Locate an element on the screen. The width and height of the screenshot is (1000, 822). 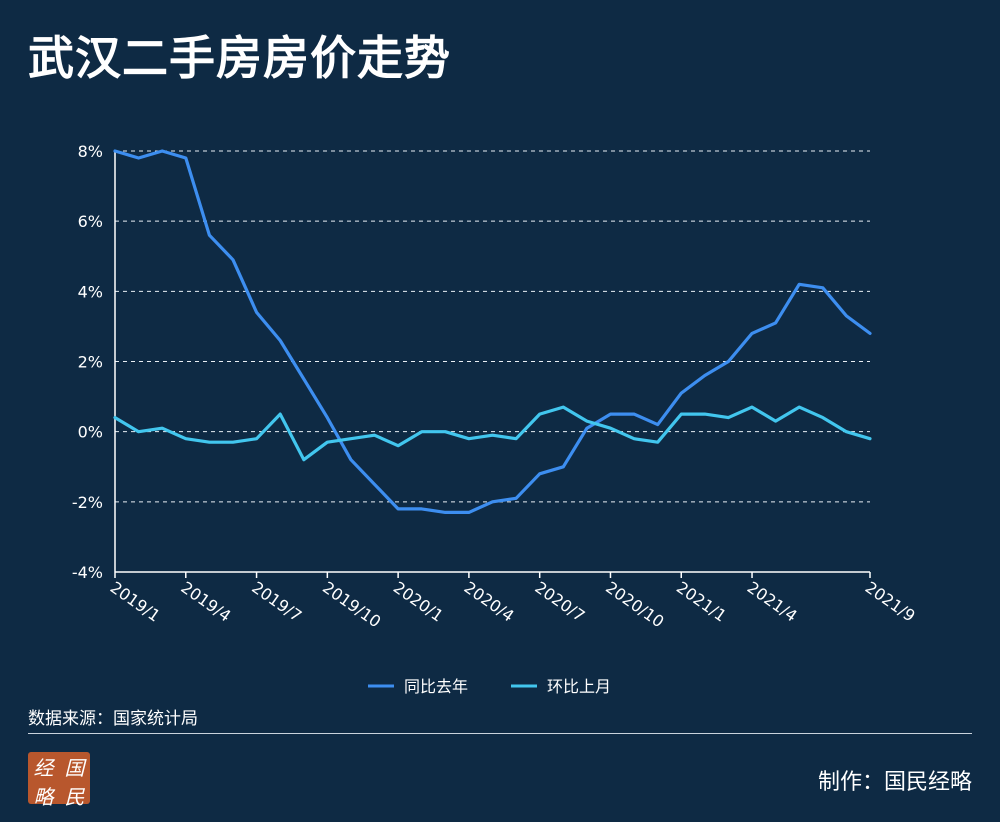
x-tick-label: 2019/1 is located at coordinates (135, 602).